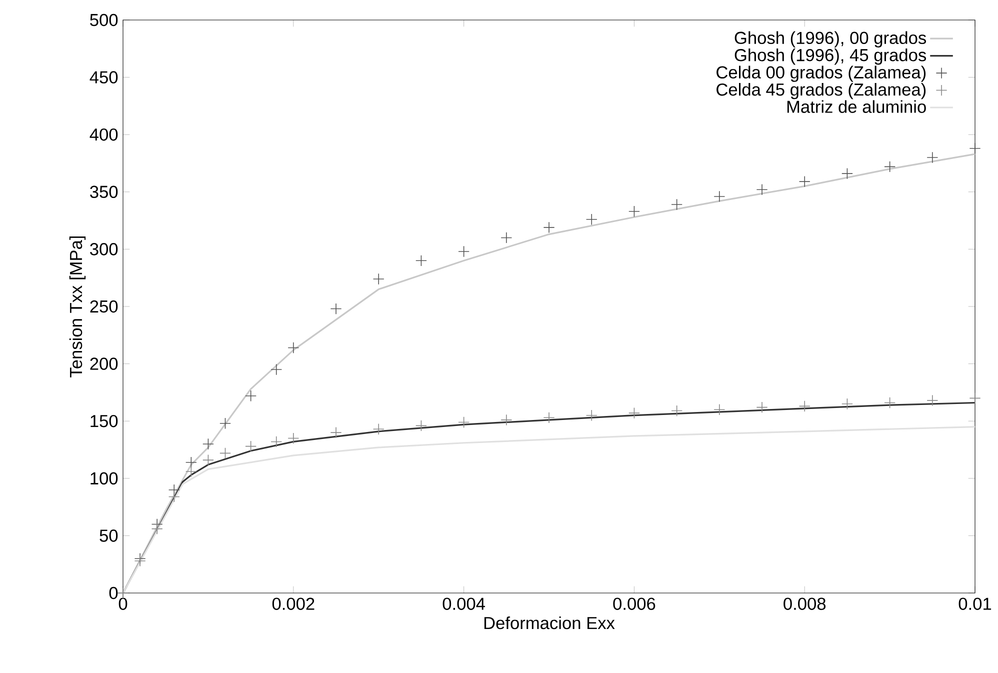 The width and height of the screenshot is (998, 673). I want to click on y-axis-title: Tension Txx [MPa], so click(77, 307).